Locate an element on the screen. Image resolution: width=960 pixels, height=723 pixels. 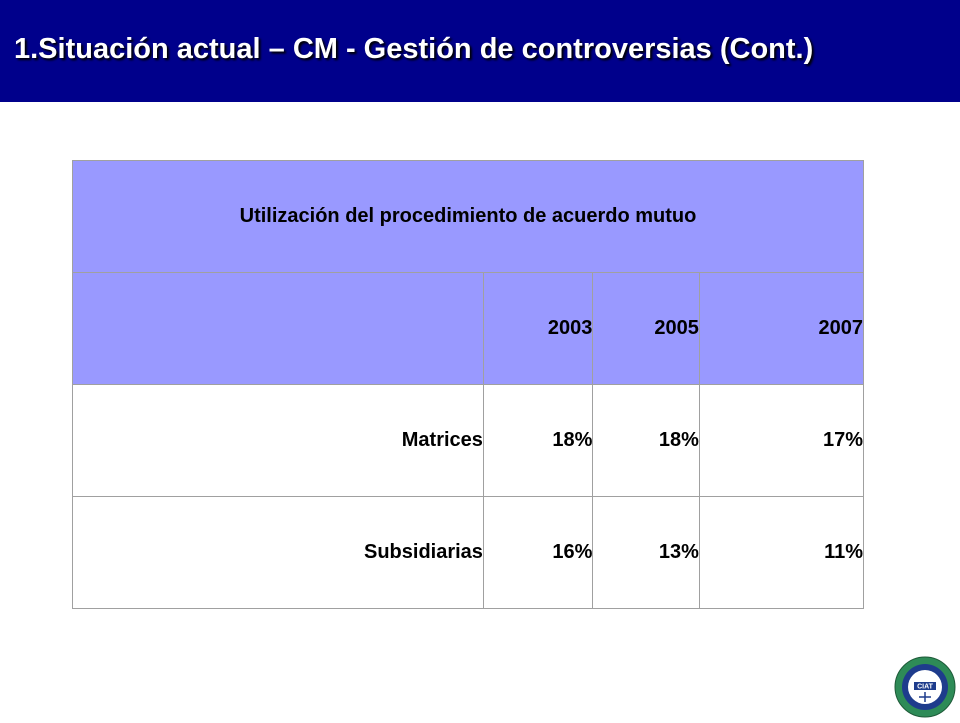
cell-subsidiarias-2003: 16% is located at coordinates (538, 552).